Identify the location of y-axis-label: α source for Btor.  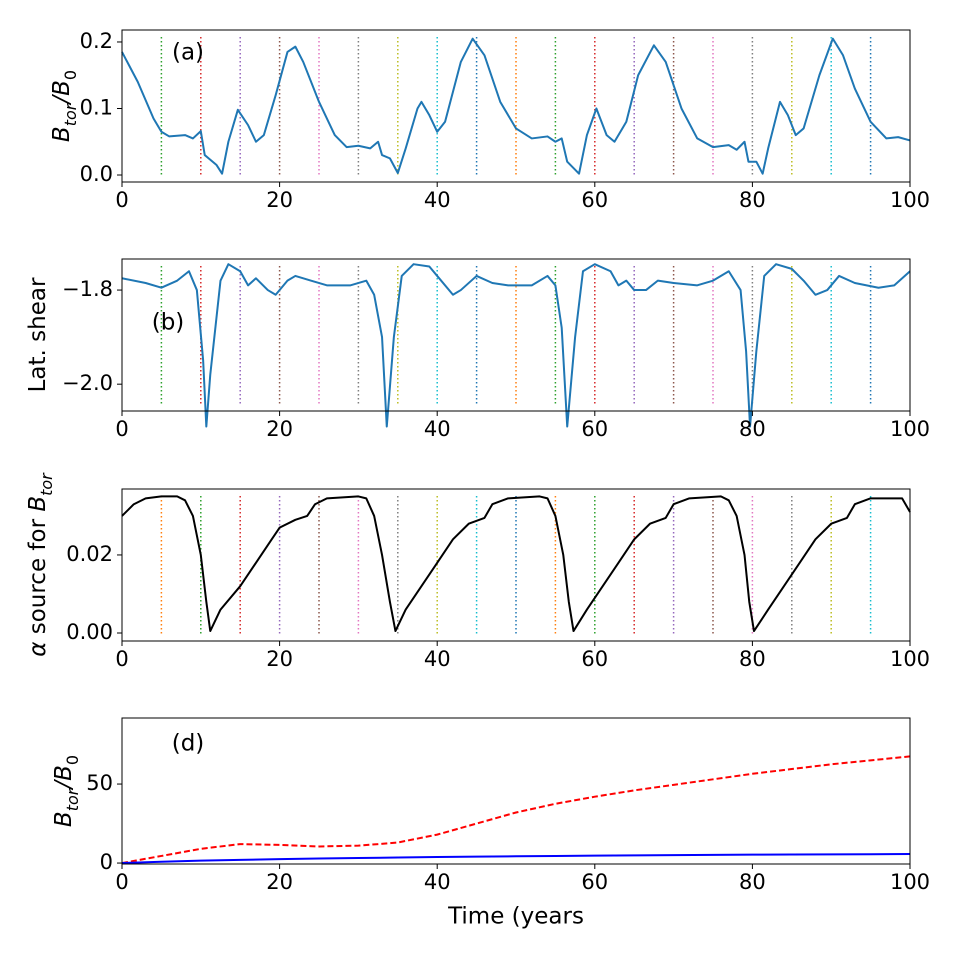
(41, 564).